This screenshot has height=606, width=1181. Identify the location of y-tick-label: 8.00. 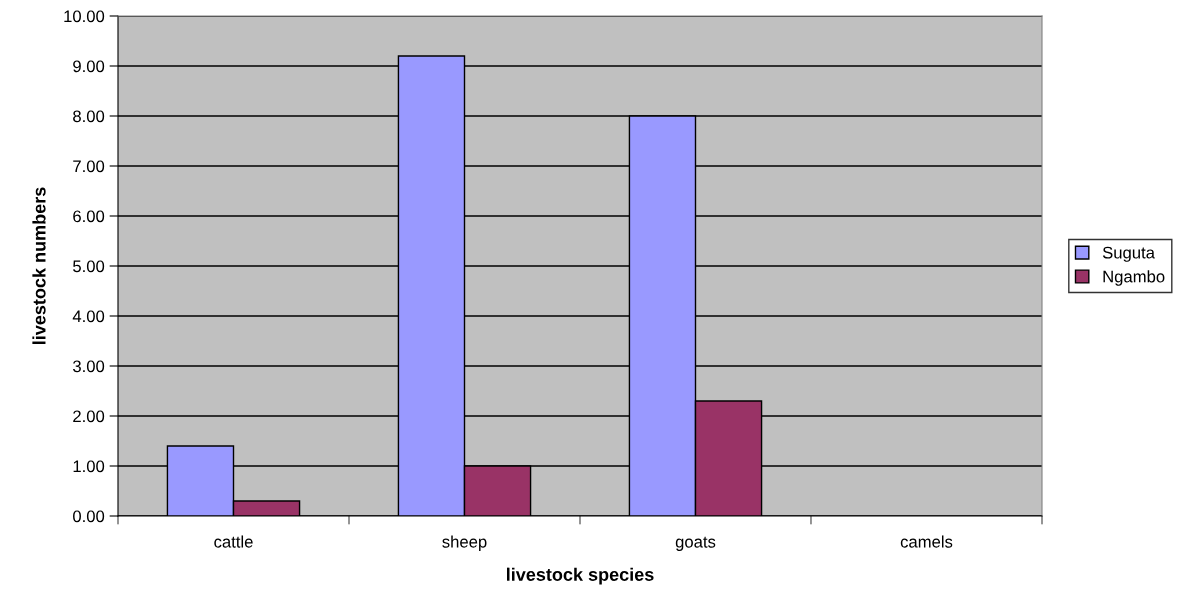
(89, 116).